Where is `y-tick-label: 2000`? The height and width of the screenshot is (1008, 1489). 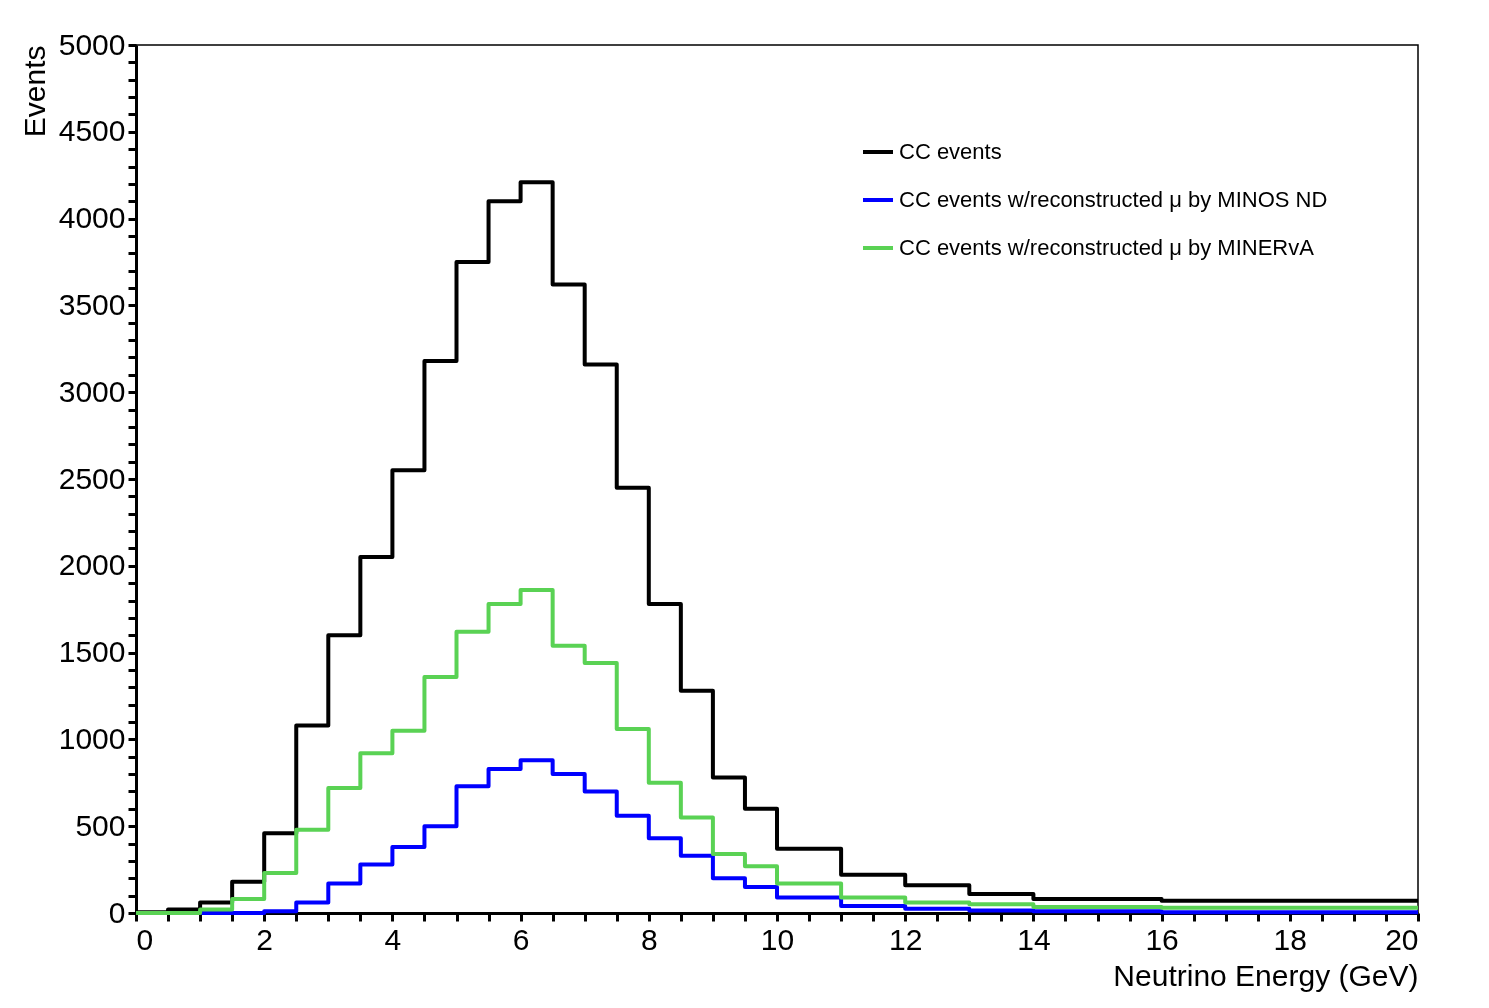 y-tick-label: 2000 is located at coordinates (92, 565).